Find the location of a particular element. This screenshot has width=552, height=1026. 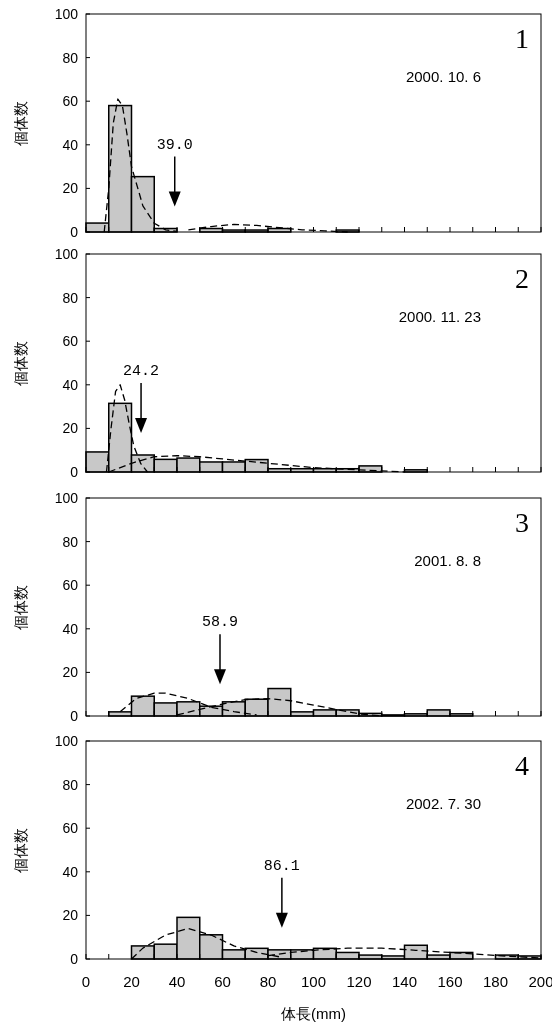

ref-line-label: 86.1 is located at coordinates (281, 866).